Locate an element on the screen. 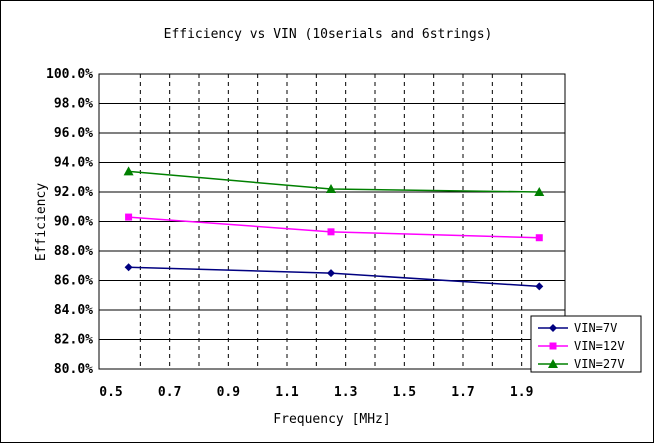  x-tick-label: 1.9 is located at coordinates (521, 392).